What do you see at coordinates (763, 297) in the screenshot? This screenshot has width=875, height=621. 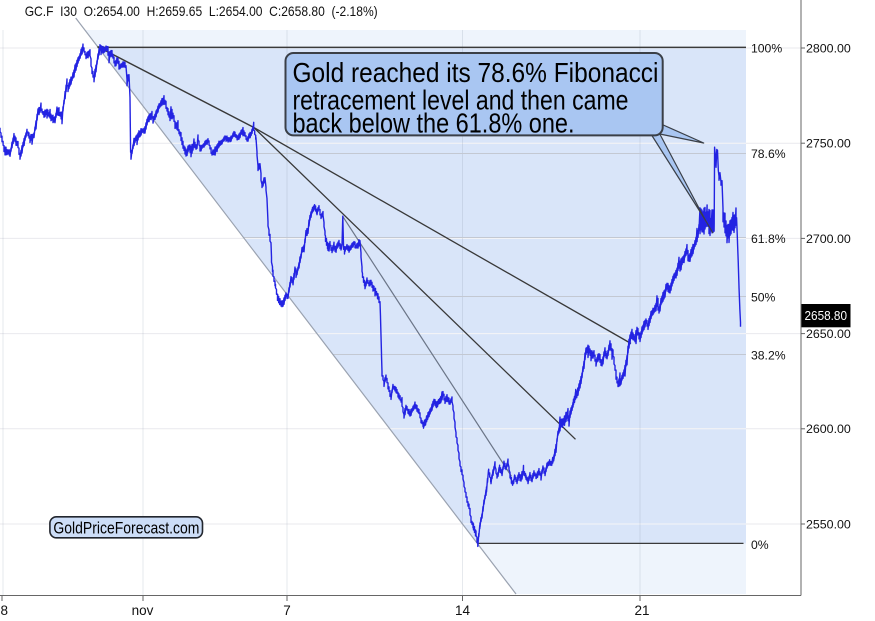 I see `svg-text: 50%` at bounding box center [763, 297].